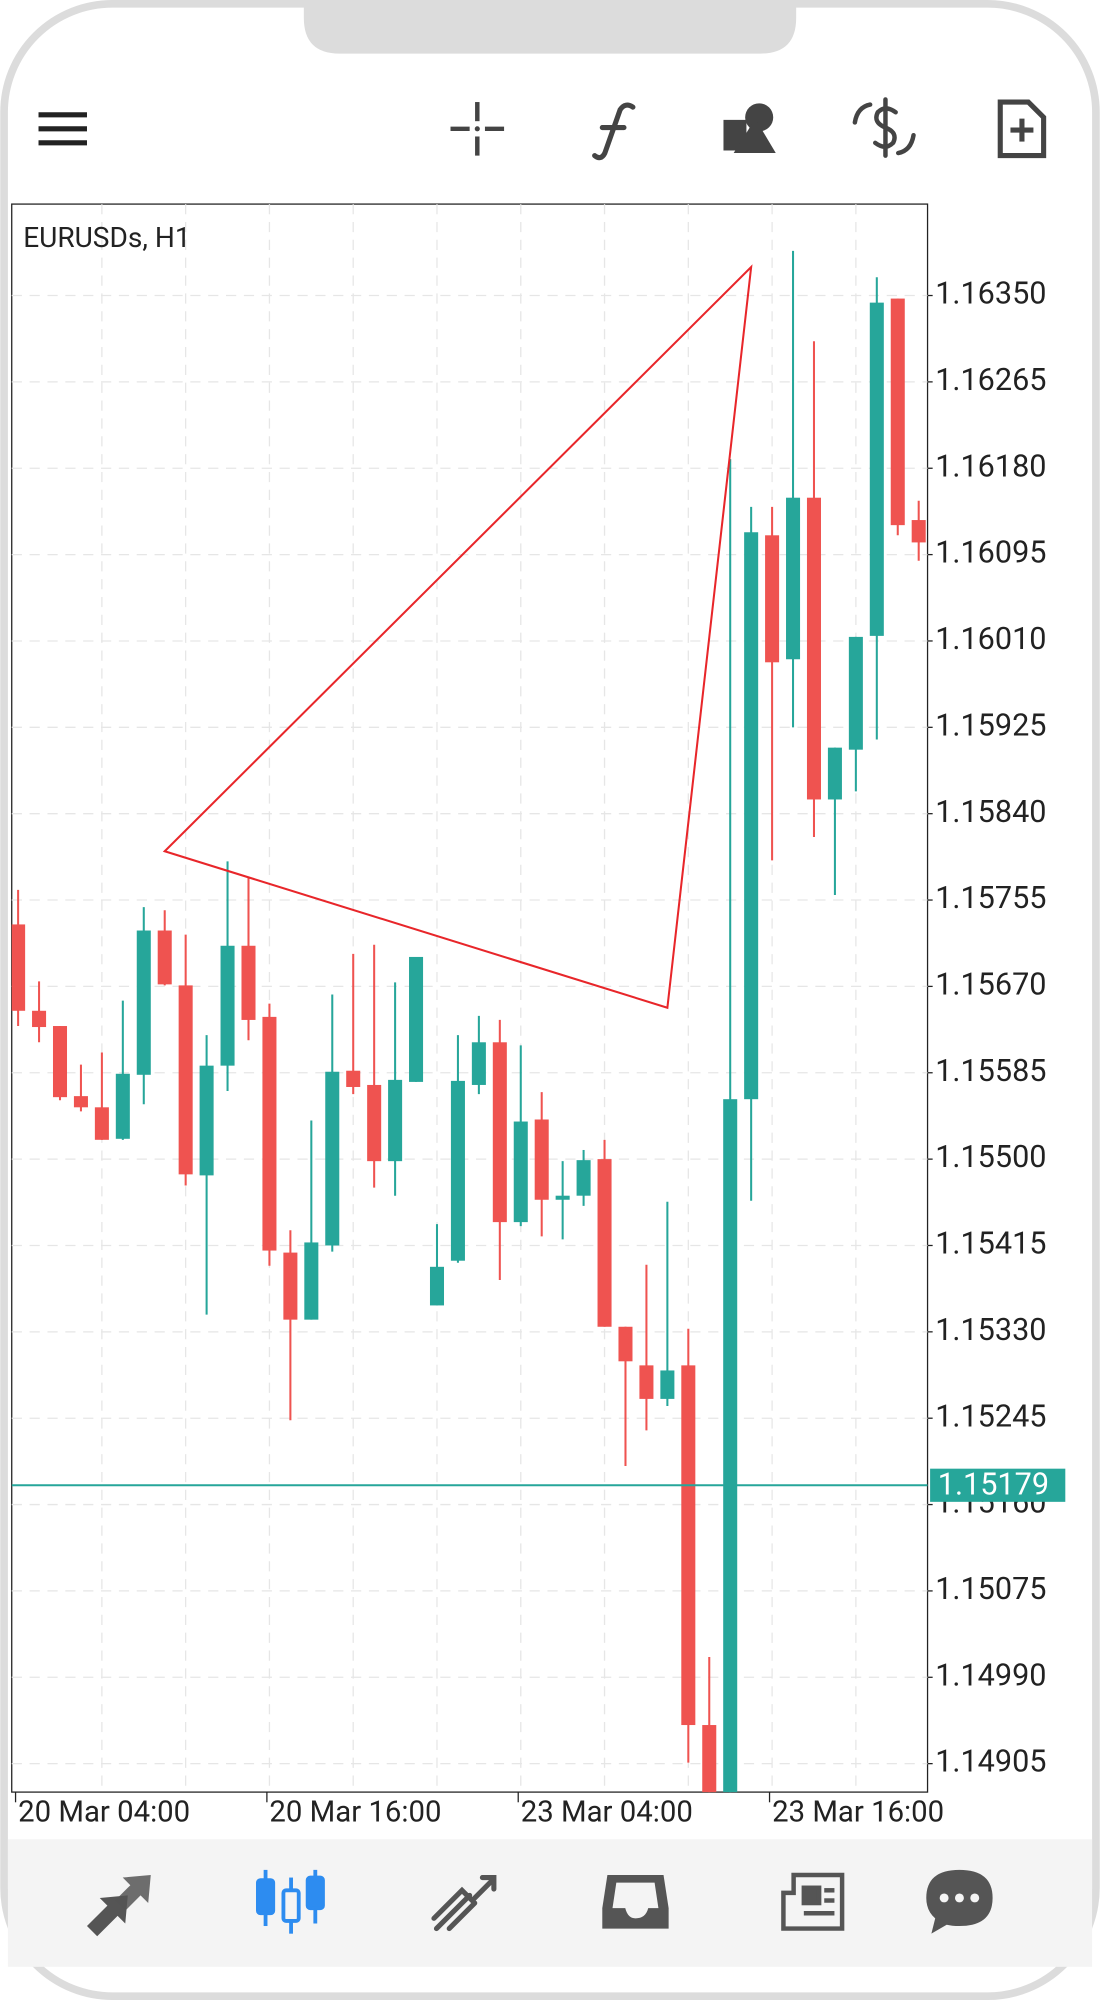 This screenshot has height=2000, width=1100. Describe the element at coordinates (990, 898) in the screenshot. I see `y-tick-label: 1.15755` at that location.